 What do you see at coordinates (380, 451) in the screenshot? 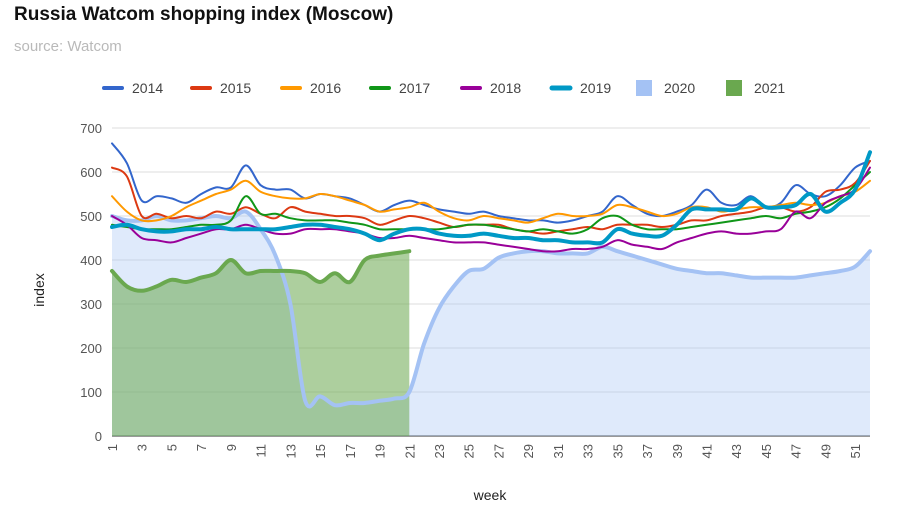
I see `x-tick-label: 19` at bounding box center [380, 451].